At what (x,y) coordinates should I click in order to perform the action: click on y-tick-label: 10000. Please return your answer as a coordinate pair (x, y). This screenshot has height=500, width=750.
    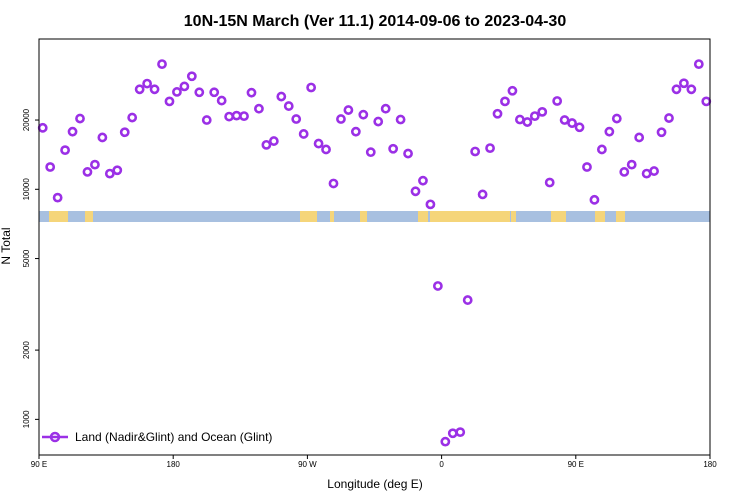
    Looking at the image, I should click on (26, 189).